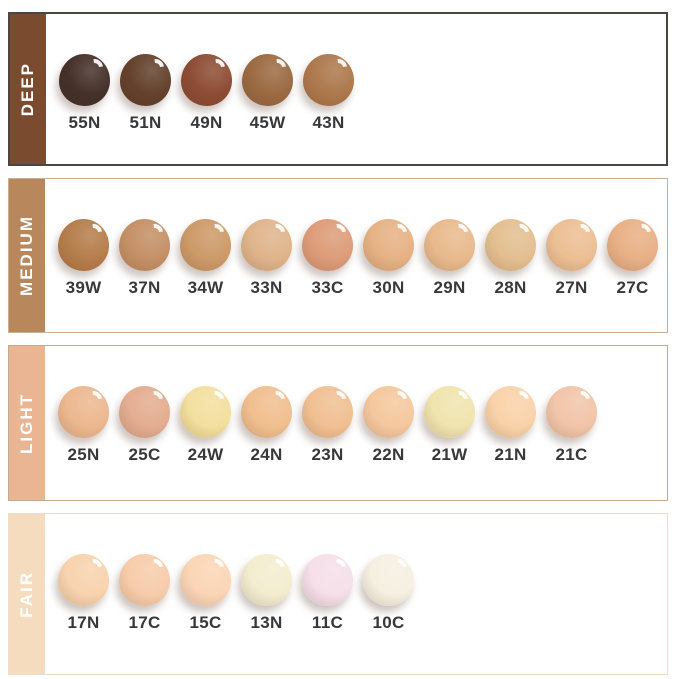  I want to click on shade-swatch-15c: 15C, so click(205, 593).